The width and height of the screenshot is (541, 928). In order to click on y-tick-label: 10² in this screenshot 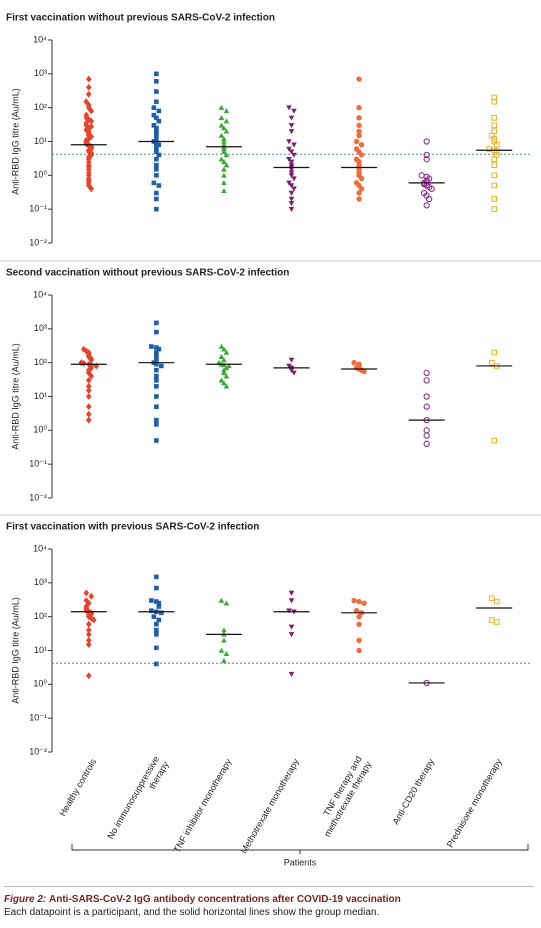, I will do `click(40, 107)`.